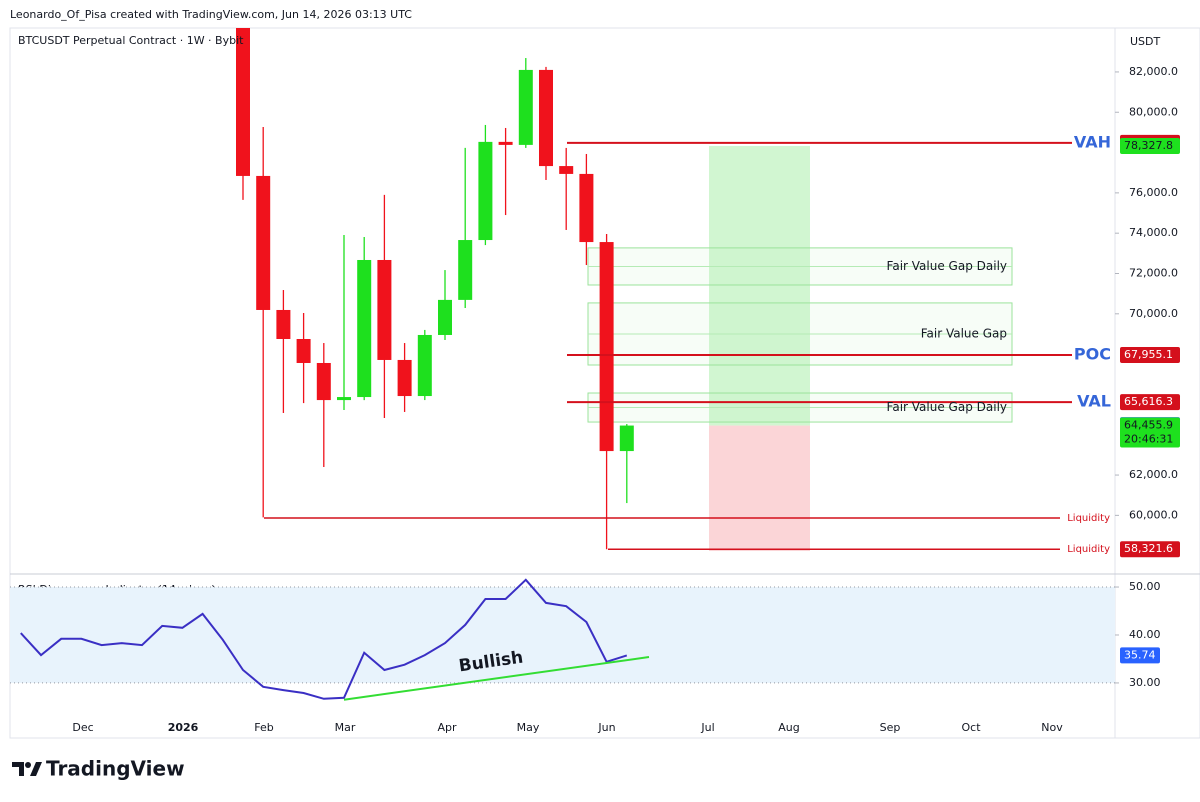 This screenshot has height=802, width=1200. What do you see at coordinates (1052, 727) in the screenshot?
I see `x-tick-label: Nov` at bounding box center [1052, 727].